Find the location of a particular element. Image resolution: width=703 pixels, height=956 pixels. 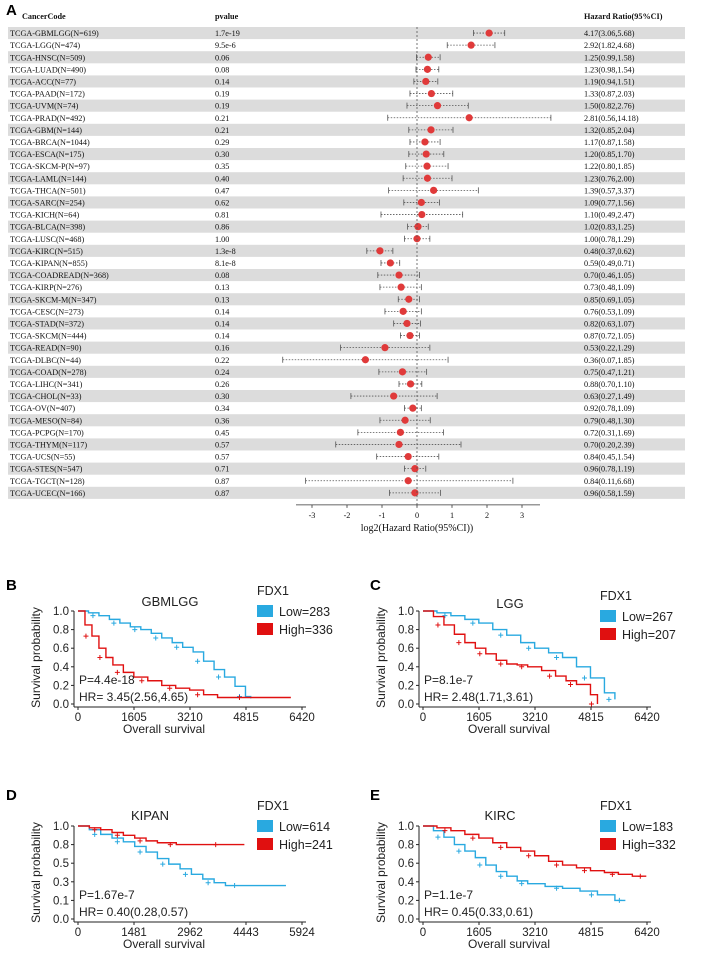

forest-row: TCGA-THYM(N=117) 0.57 0.70(0.20,2.39) is located at coordinates (346, 444).